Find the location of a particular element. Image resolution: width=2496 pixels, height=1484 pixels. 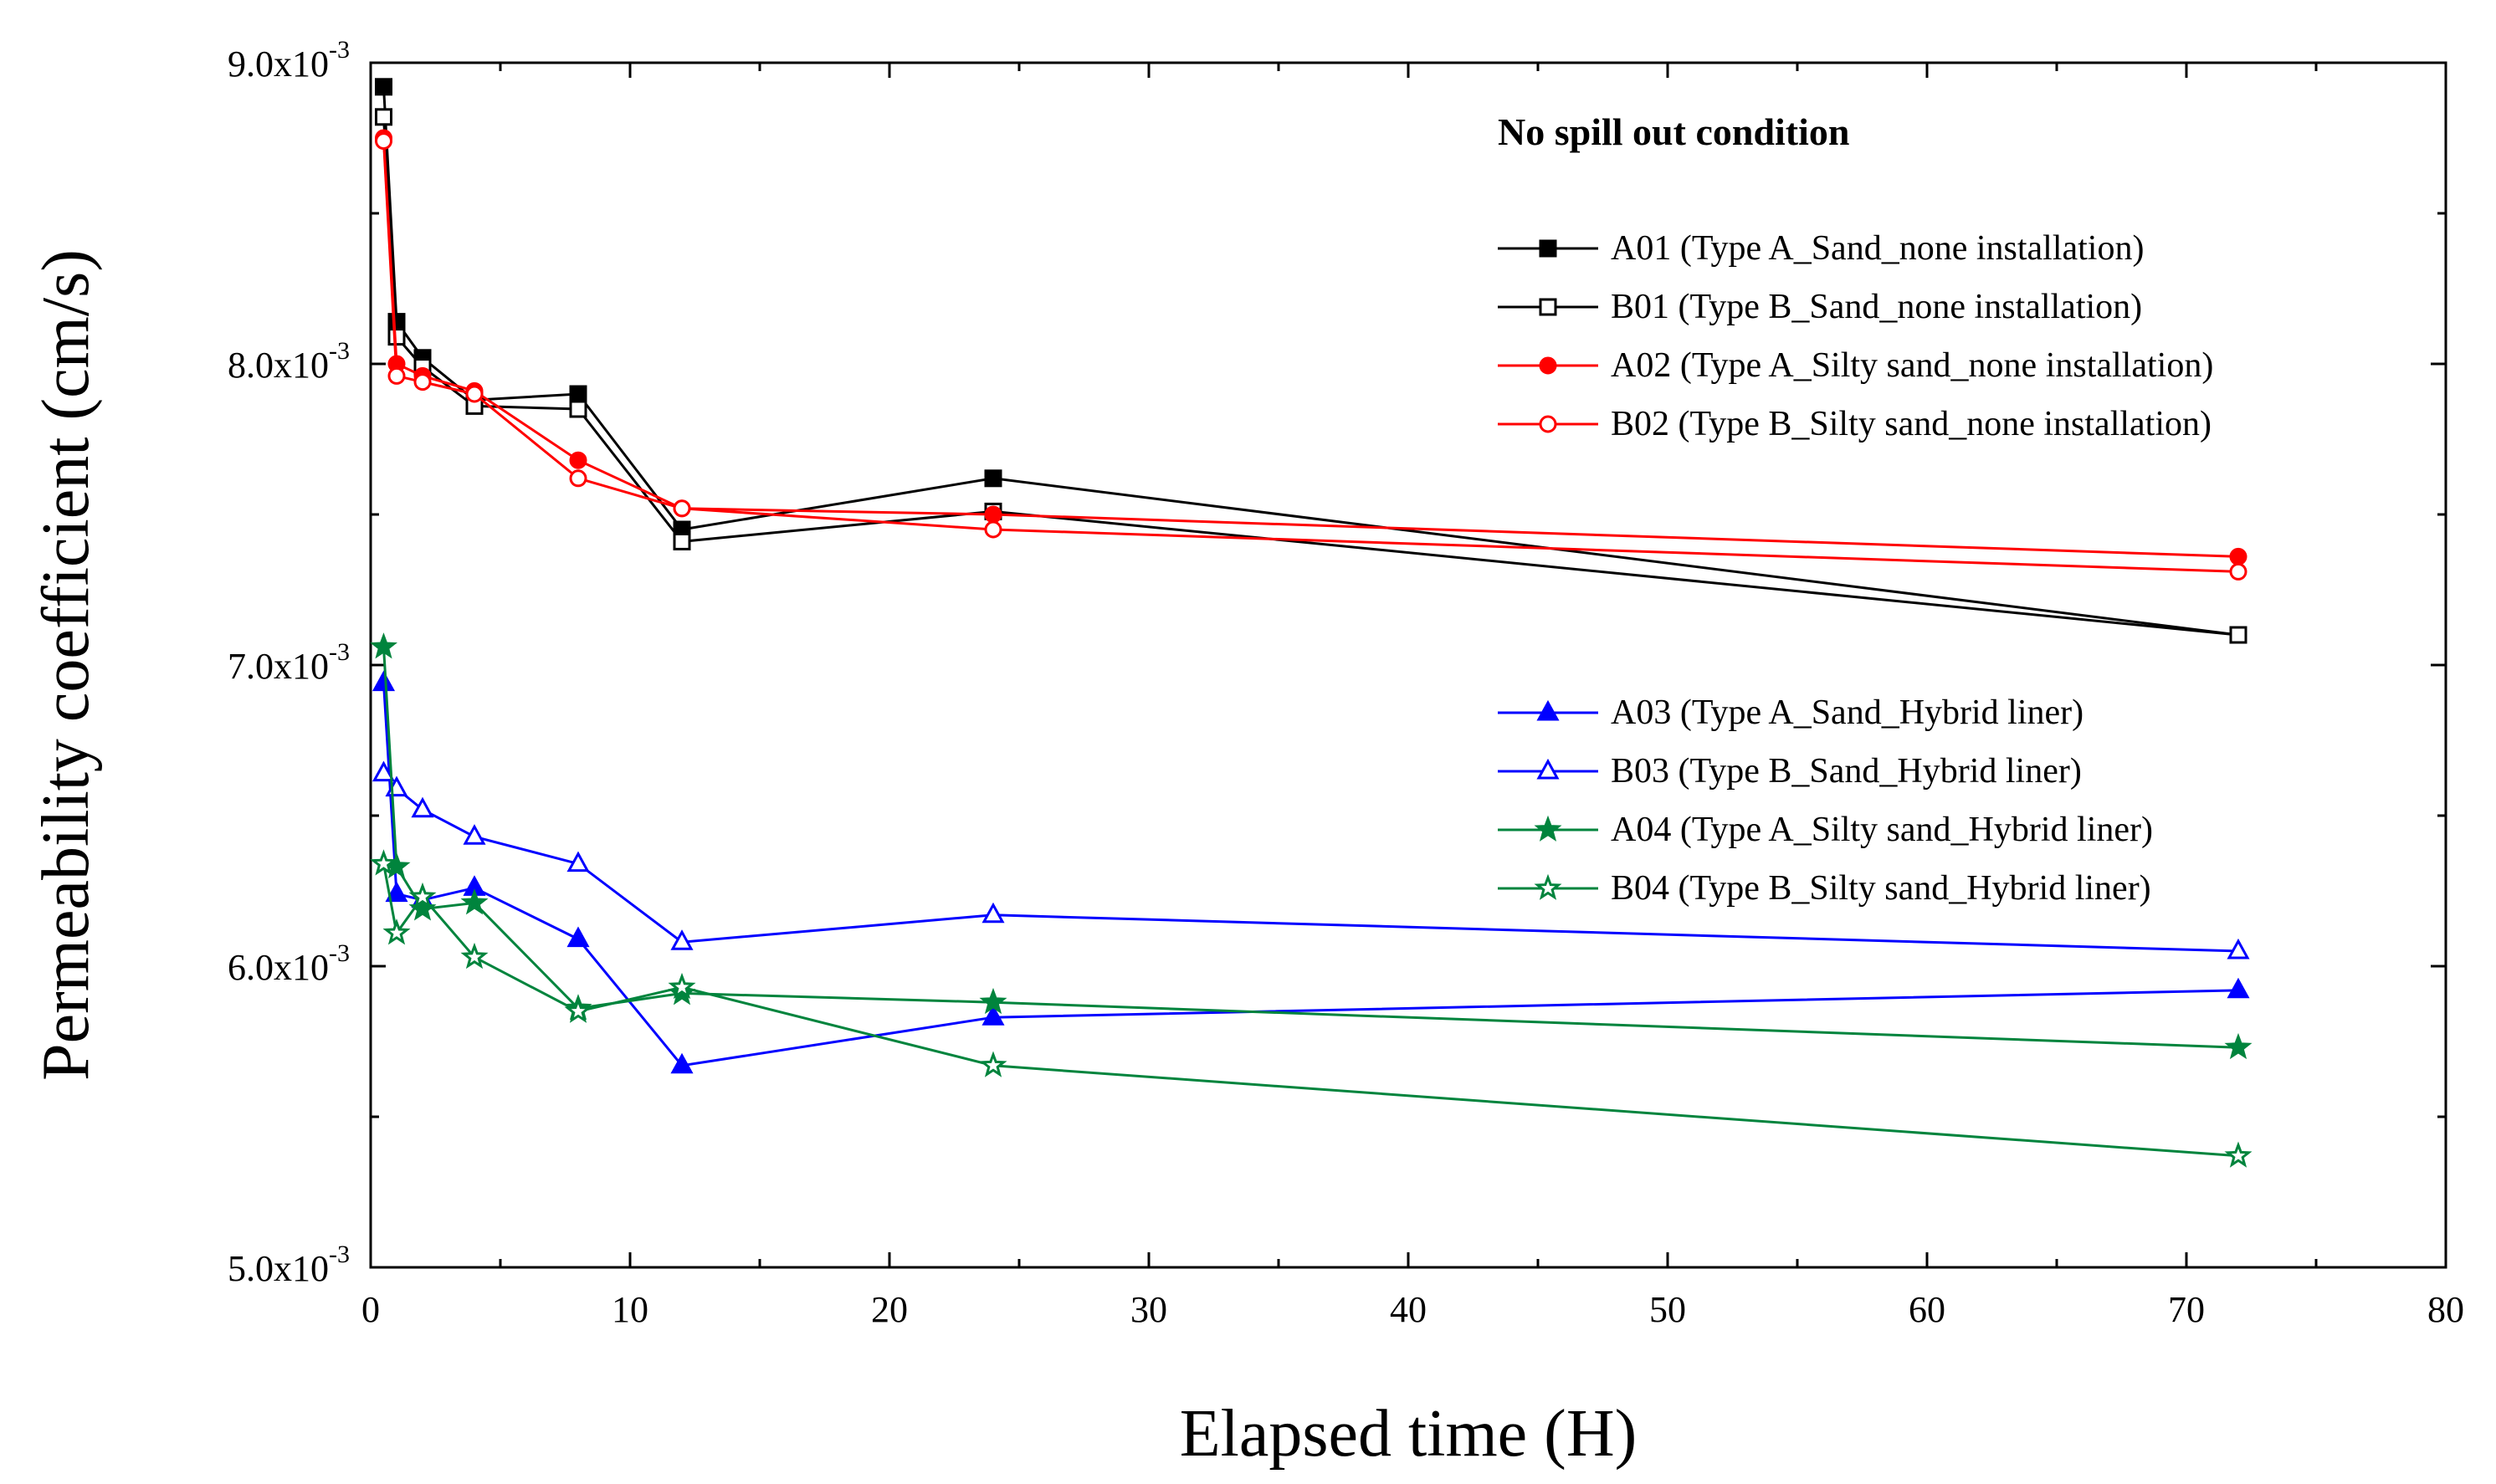

legend-item: B04 (Type B_Silty sand_Hybrid liner) is located at coordinates (1824, 888).